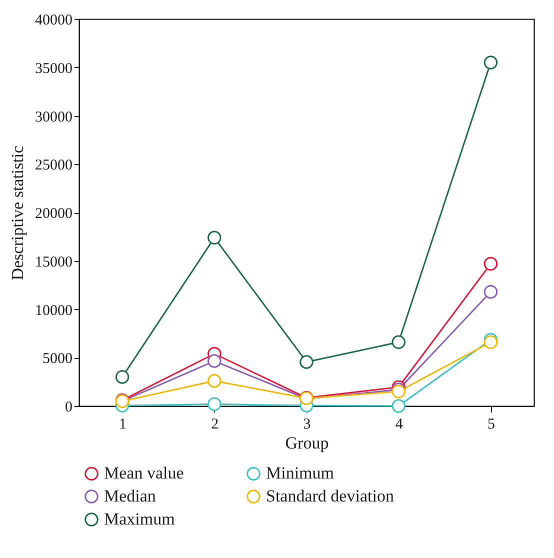  Describe the element at coordinates (53, 117) in the screenshot. I see `y-tick-label: 30000` at that location.